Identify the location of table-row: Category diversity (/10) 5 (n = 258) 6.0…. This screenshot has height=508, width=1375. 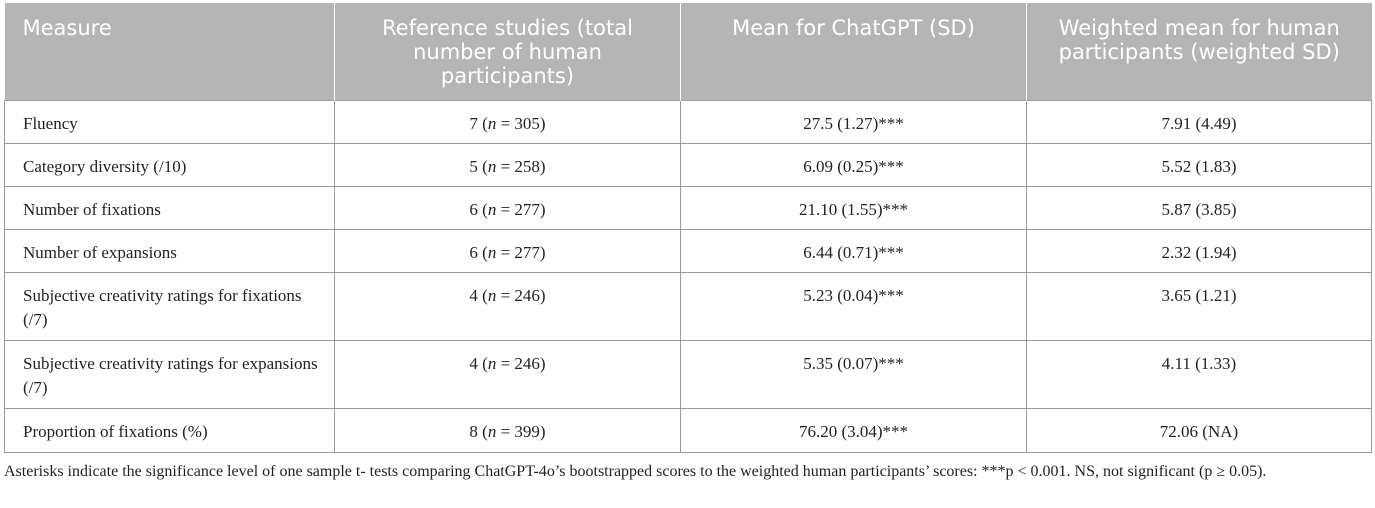
(688, 164).